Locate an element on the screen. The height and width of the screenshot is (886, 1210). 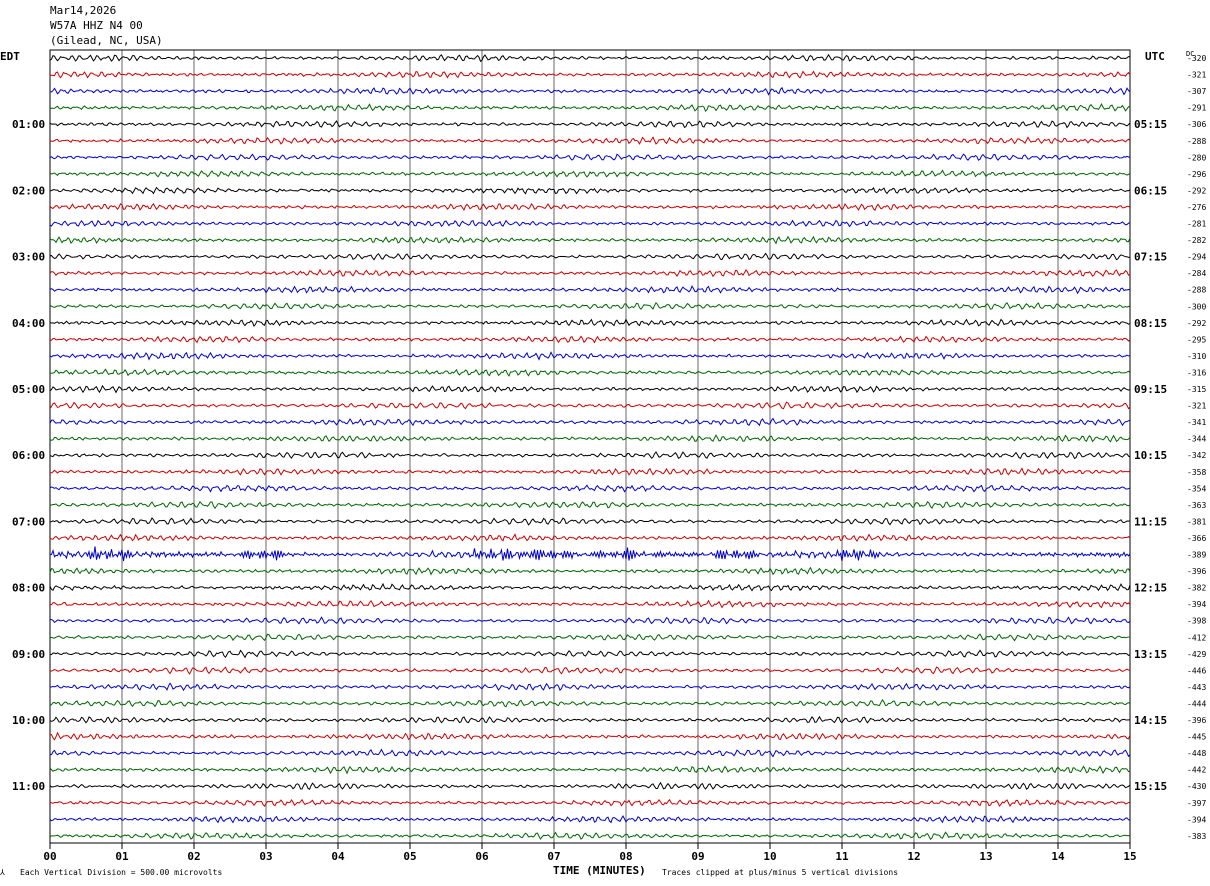
dc-offset-label: -284 is located at coordinates (1196, 273).